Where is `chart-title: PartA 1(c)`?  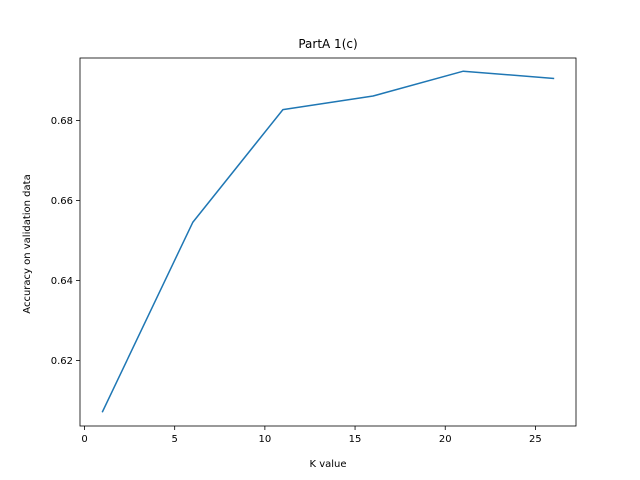 chart-title: PartA 1(c) is located at coordinates (327, 44).